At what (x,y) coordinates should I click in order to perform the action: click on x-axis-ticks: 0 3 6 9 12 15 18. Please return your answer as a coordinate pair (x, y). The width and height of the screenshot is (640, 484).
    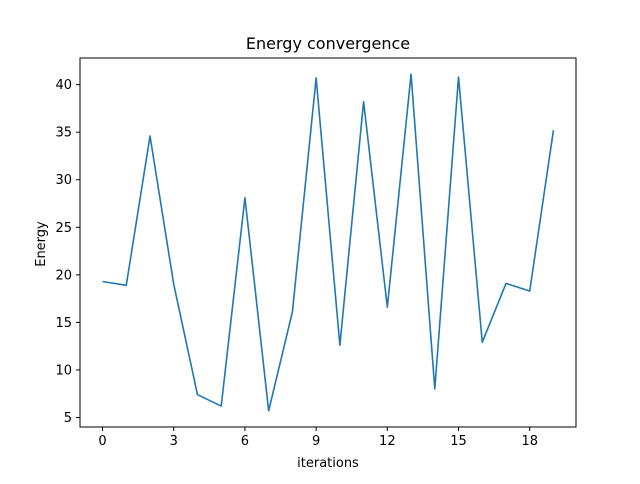
    Looking at the image, I should click on (318, 438).